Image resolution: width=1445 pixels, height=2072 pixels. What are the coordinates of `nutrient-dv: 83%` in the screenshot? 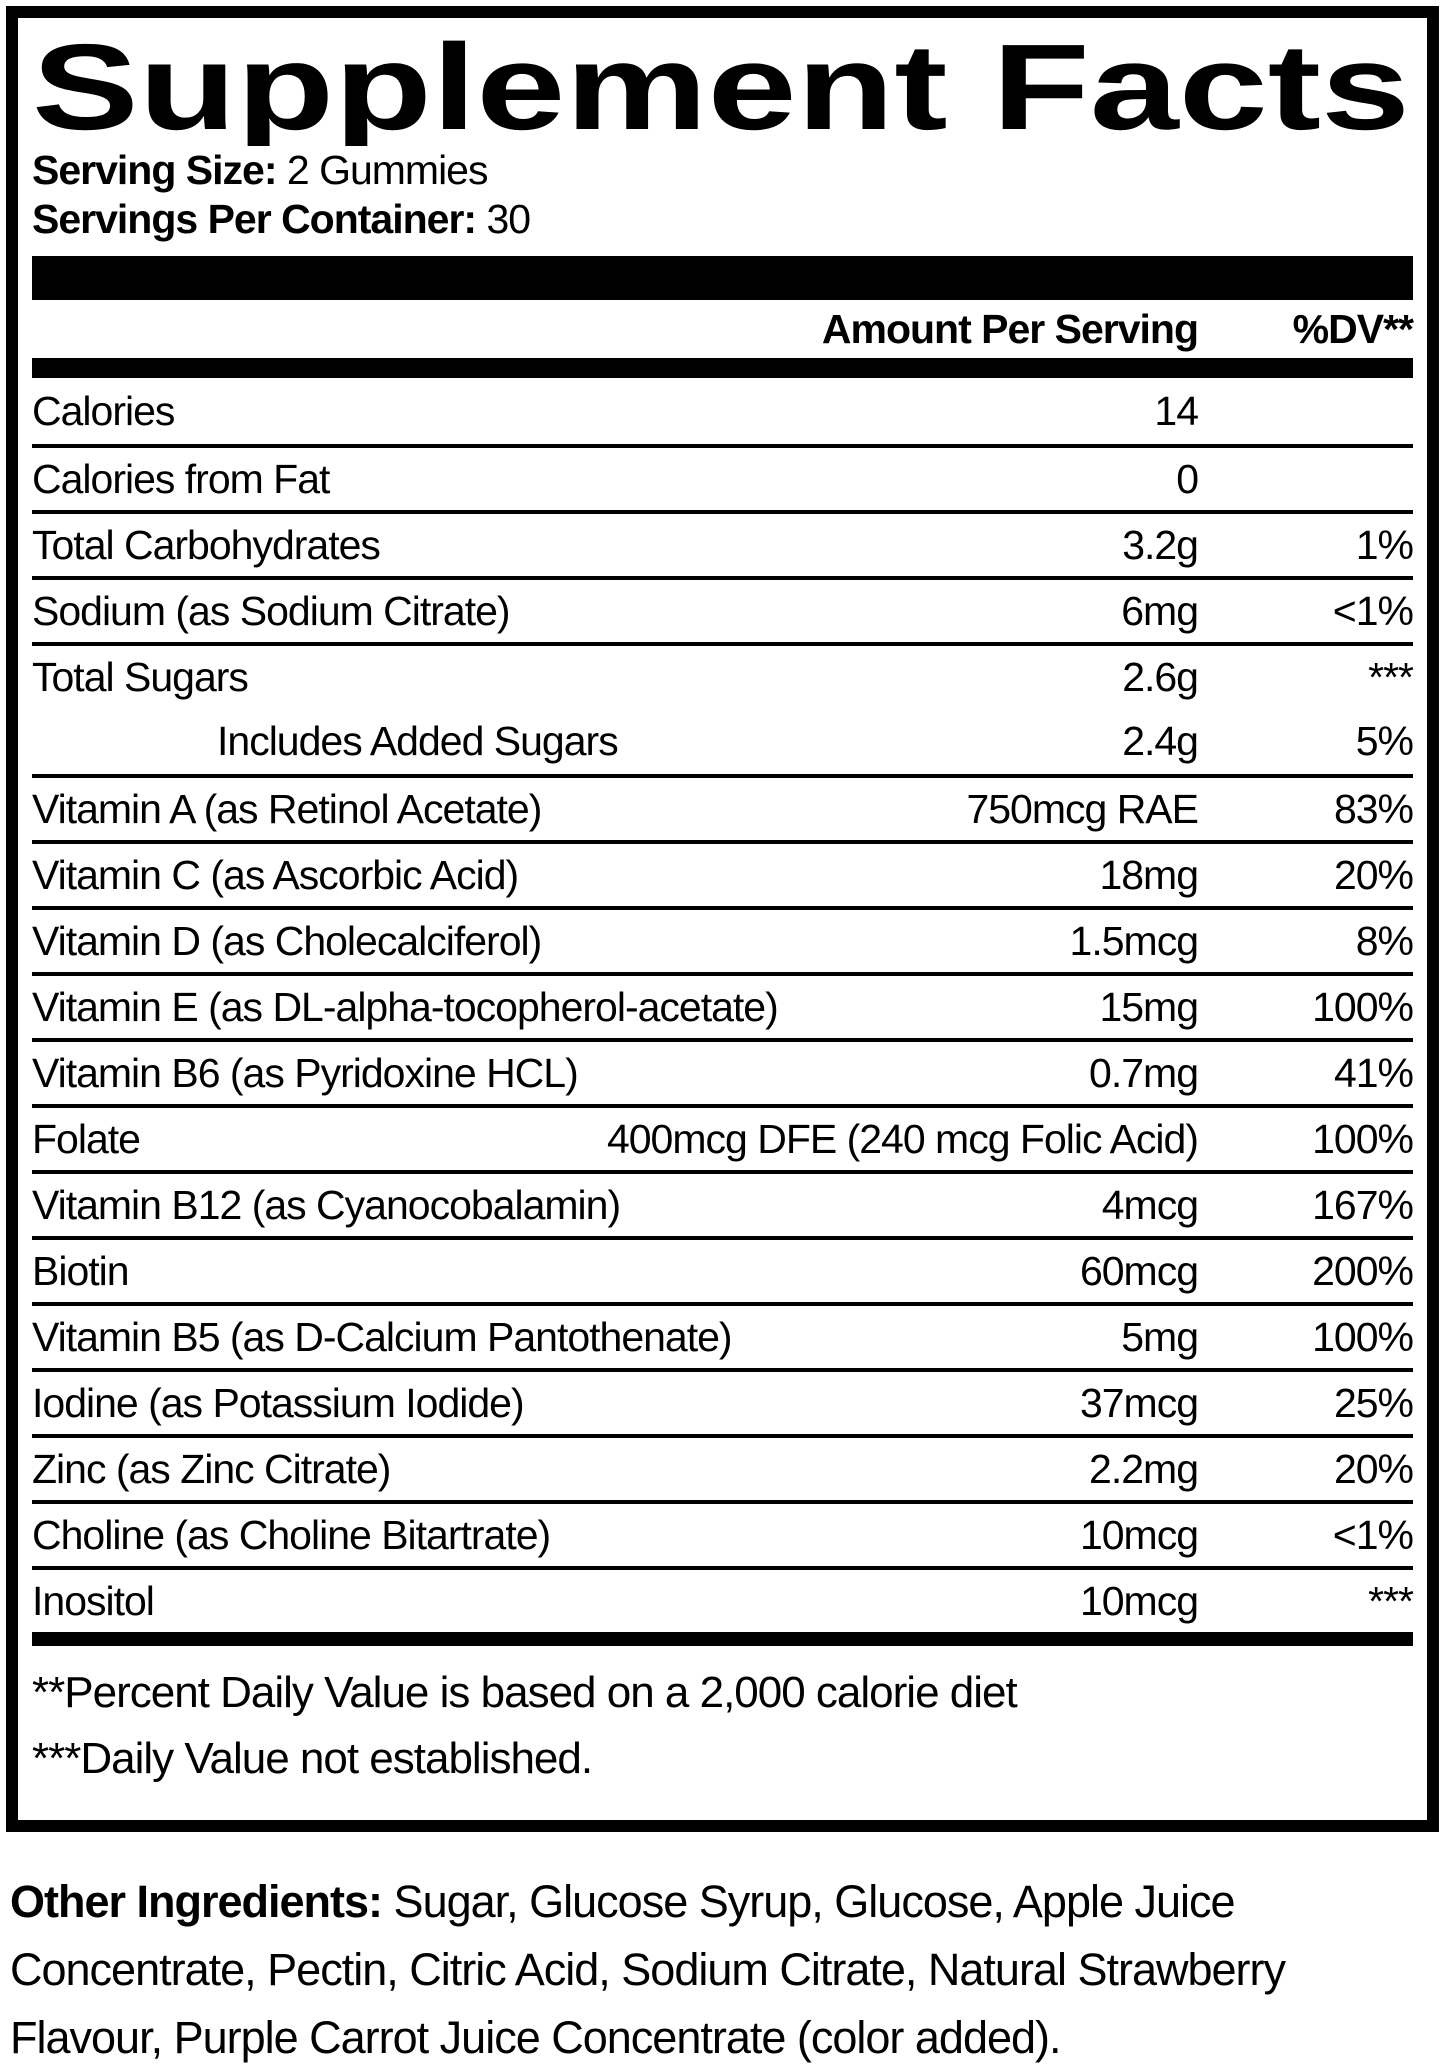 It's located at (1373, 808).